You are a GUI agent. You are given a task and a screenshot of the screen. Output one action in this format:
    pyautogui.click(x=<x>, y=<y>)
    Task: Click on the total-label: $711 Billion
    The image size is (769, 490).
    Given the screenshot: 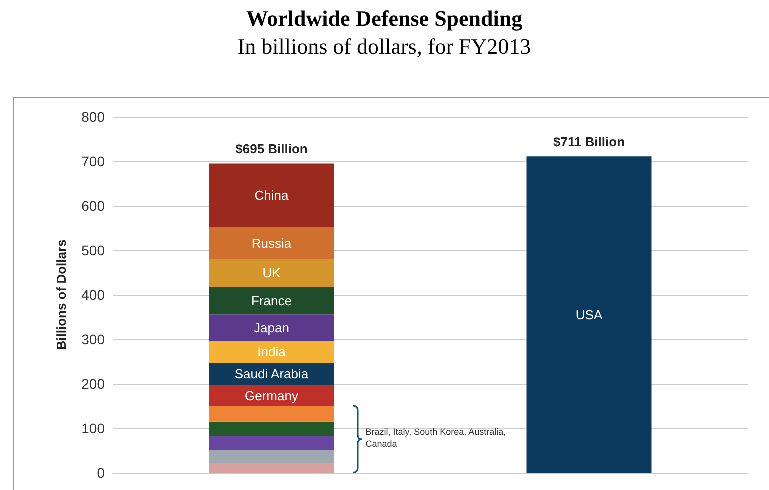 What is the action you would take?
    pyautogui.click(x=589, y=142)
    